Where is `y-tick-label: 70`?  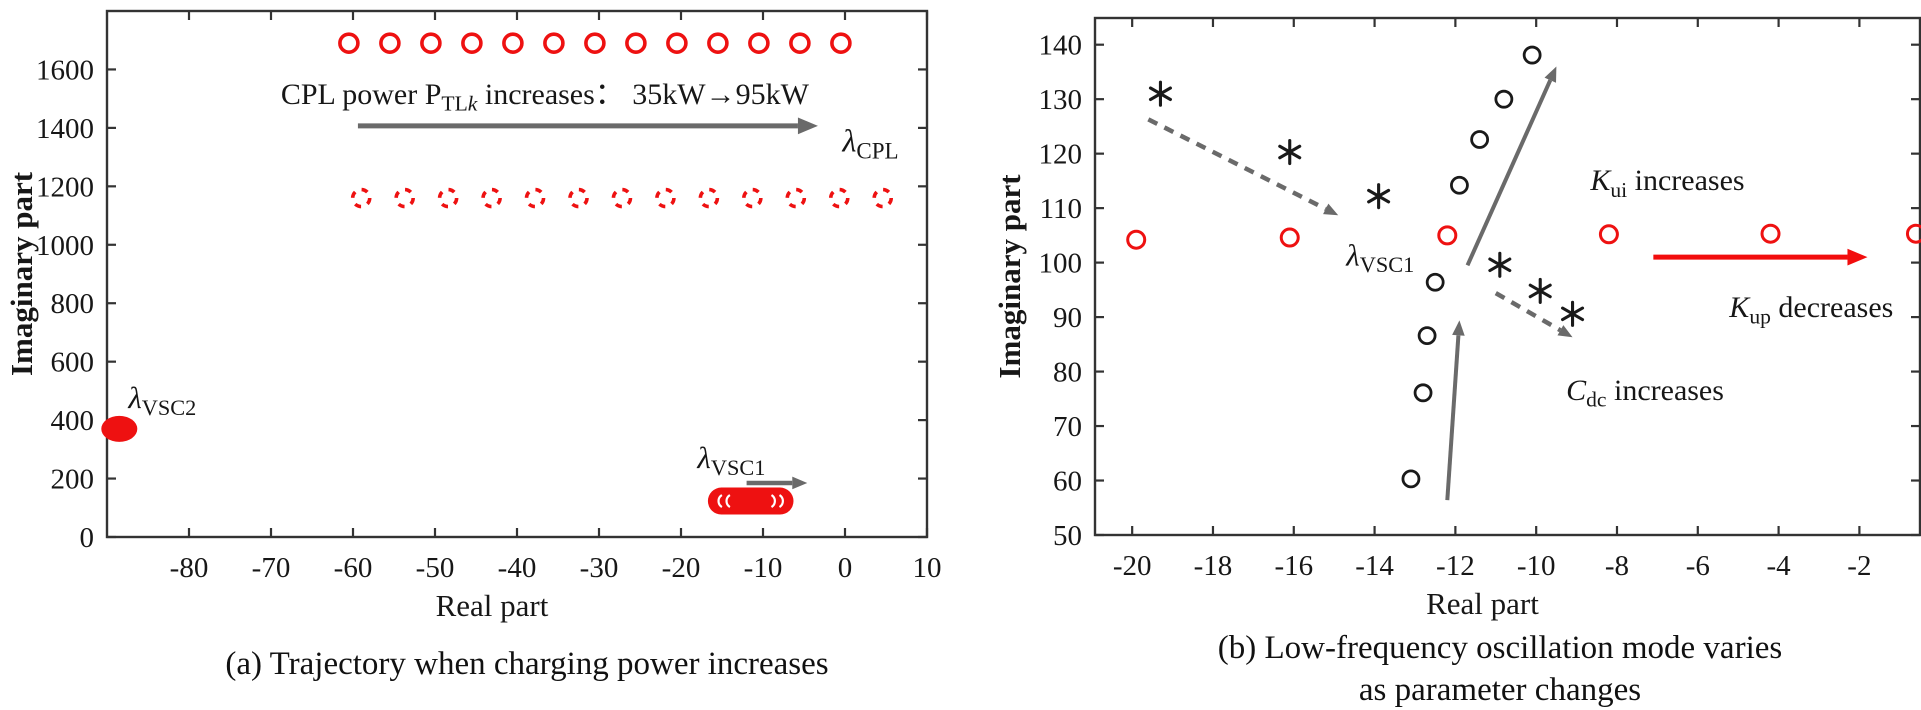
y-tick-label: 70 is located at coordinates (1067, 427).